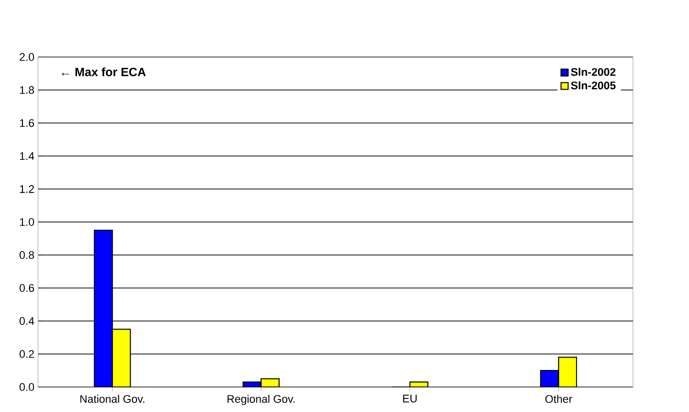 This screenshot has width=689, height=412. Describe the element at coordinates (558, 398) in the screenshot. I see `x-tick-label: Other` at that location.